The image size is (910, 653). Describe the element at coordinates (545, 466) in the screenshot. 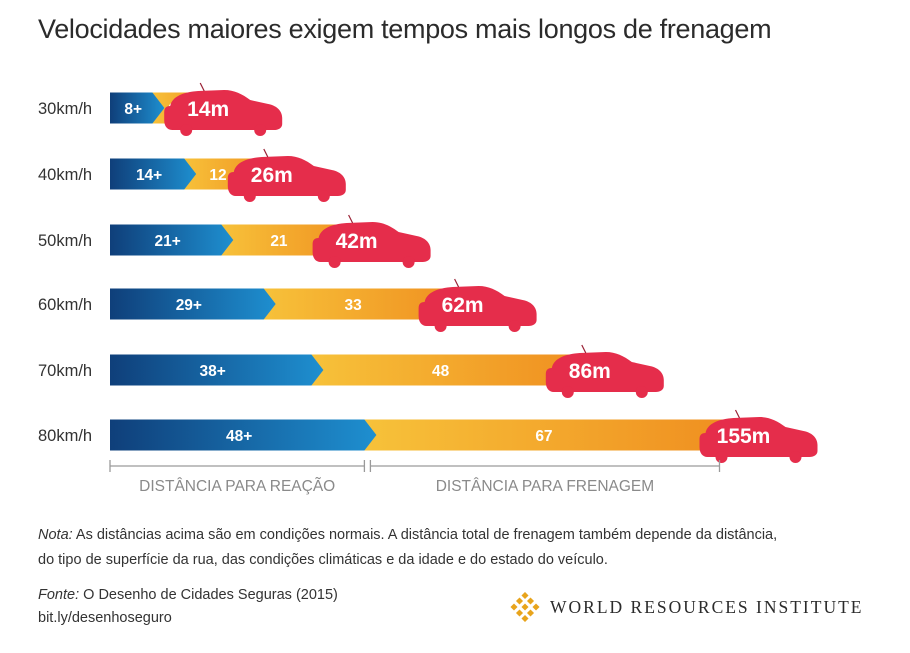

I see `braking-bracket` at that location.